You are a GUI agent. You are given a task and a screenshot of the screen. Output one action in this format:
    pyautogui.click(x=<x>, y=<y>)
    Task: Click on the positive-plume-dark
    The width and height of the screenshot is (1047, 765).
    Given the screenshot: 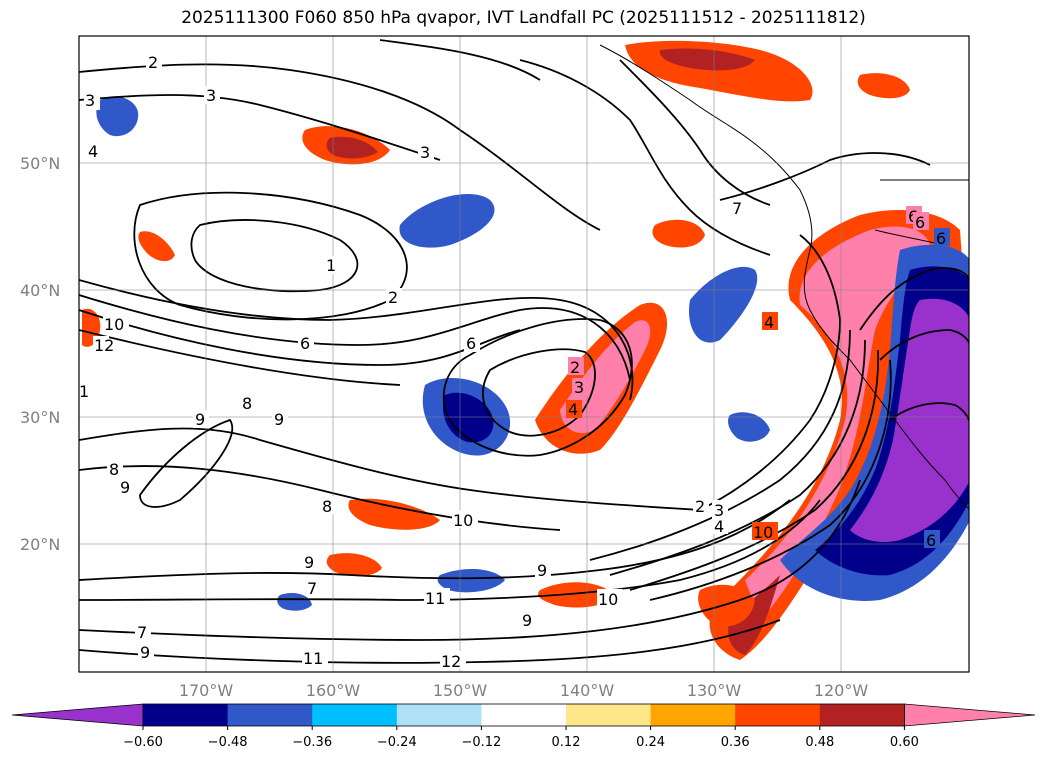 What is the action you would take?
    pyautogui.click(x=754, y=615)
    